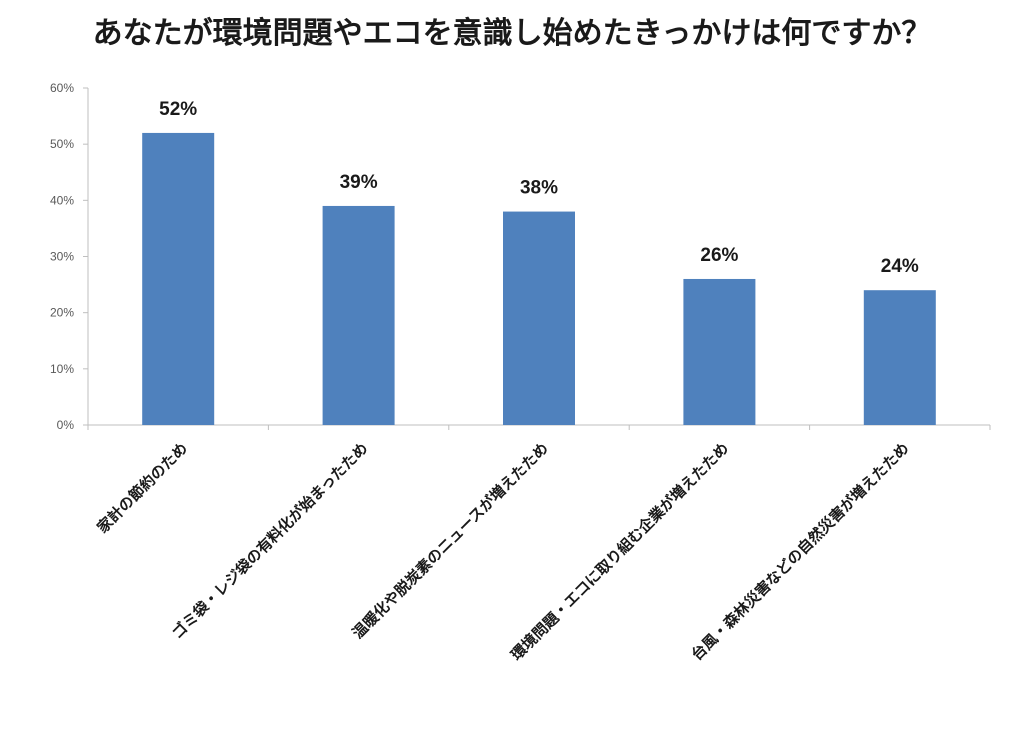  What do you see at coordinates (62, 257) in the screenshot?
I see `y-tick-label: 30%` at bounding box center [62, 257].